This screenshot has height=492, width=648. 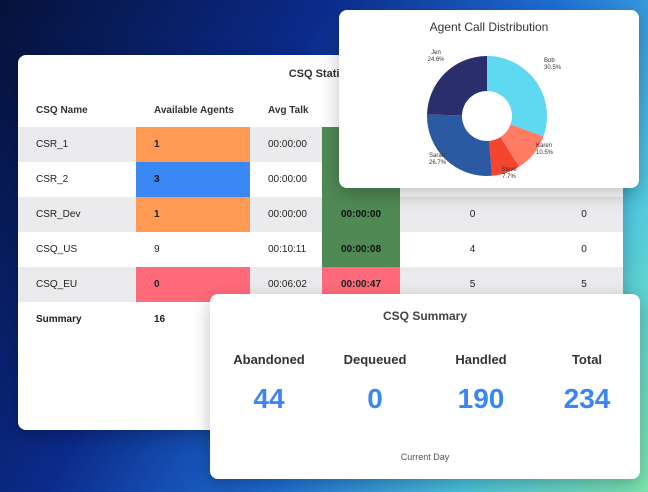 I want to click on summary-label: Summary, so click(x=59, y=319).